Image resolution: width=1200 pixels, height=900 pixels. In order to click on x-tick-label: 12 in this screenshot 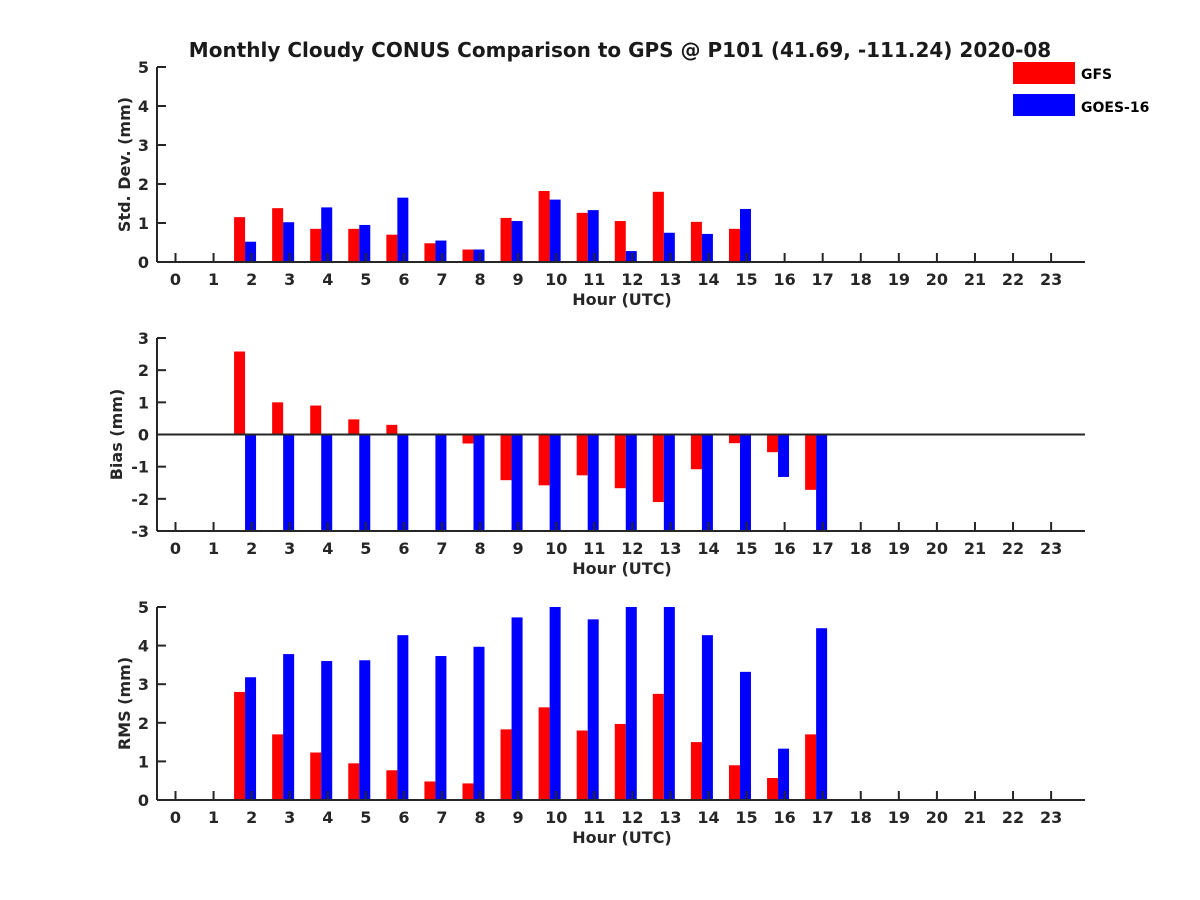, I will do `click(632, 817)`.